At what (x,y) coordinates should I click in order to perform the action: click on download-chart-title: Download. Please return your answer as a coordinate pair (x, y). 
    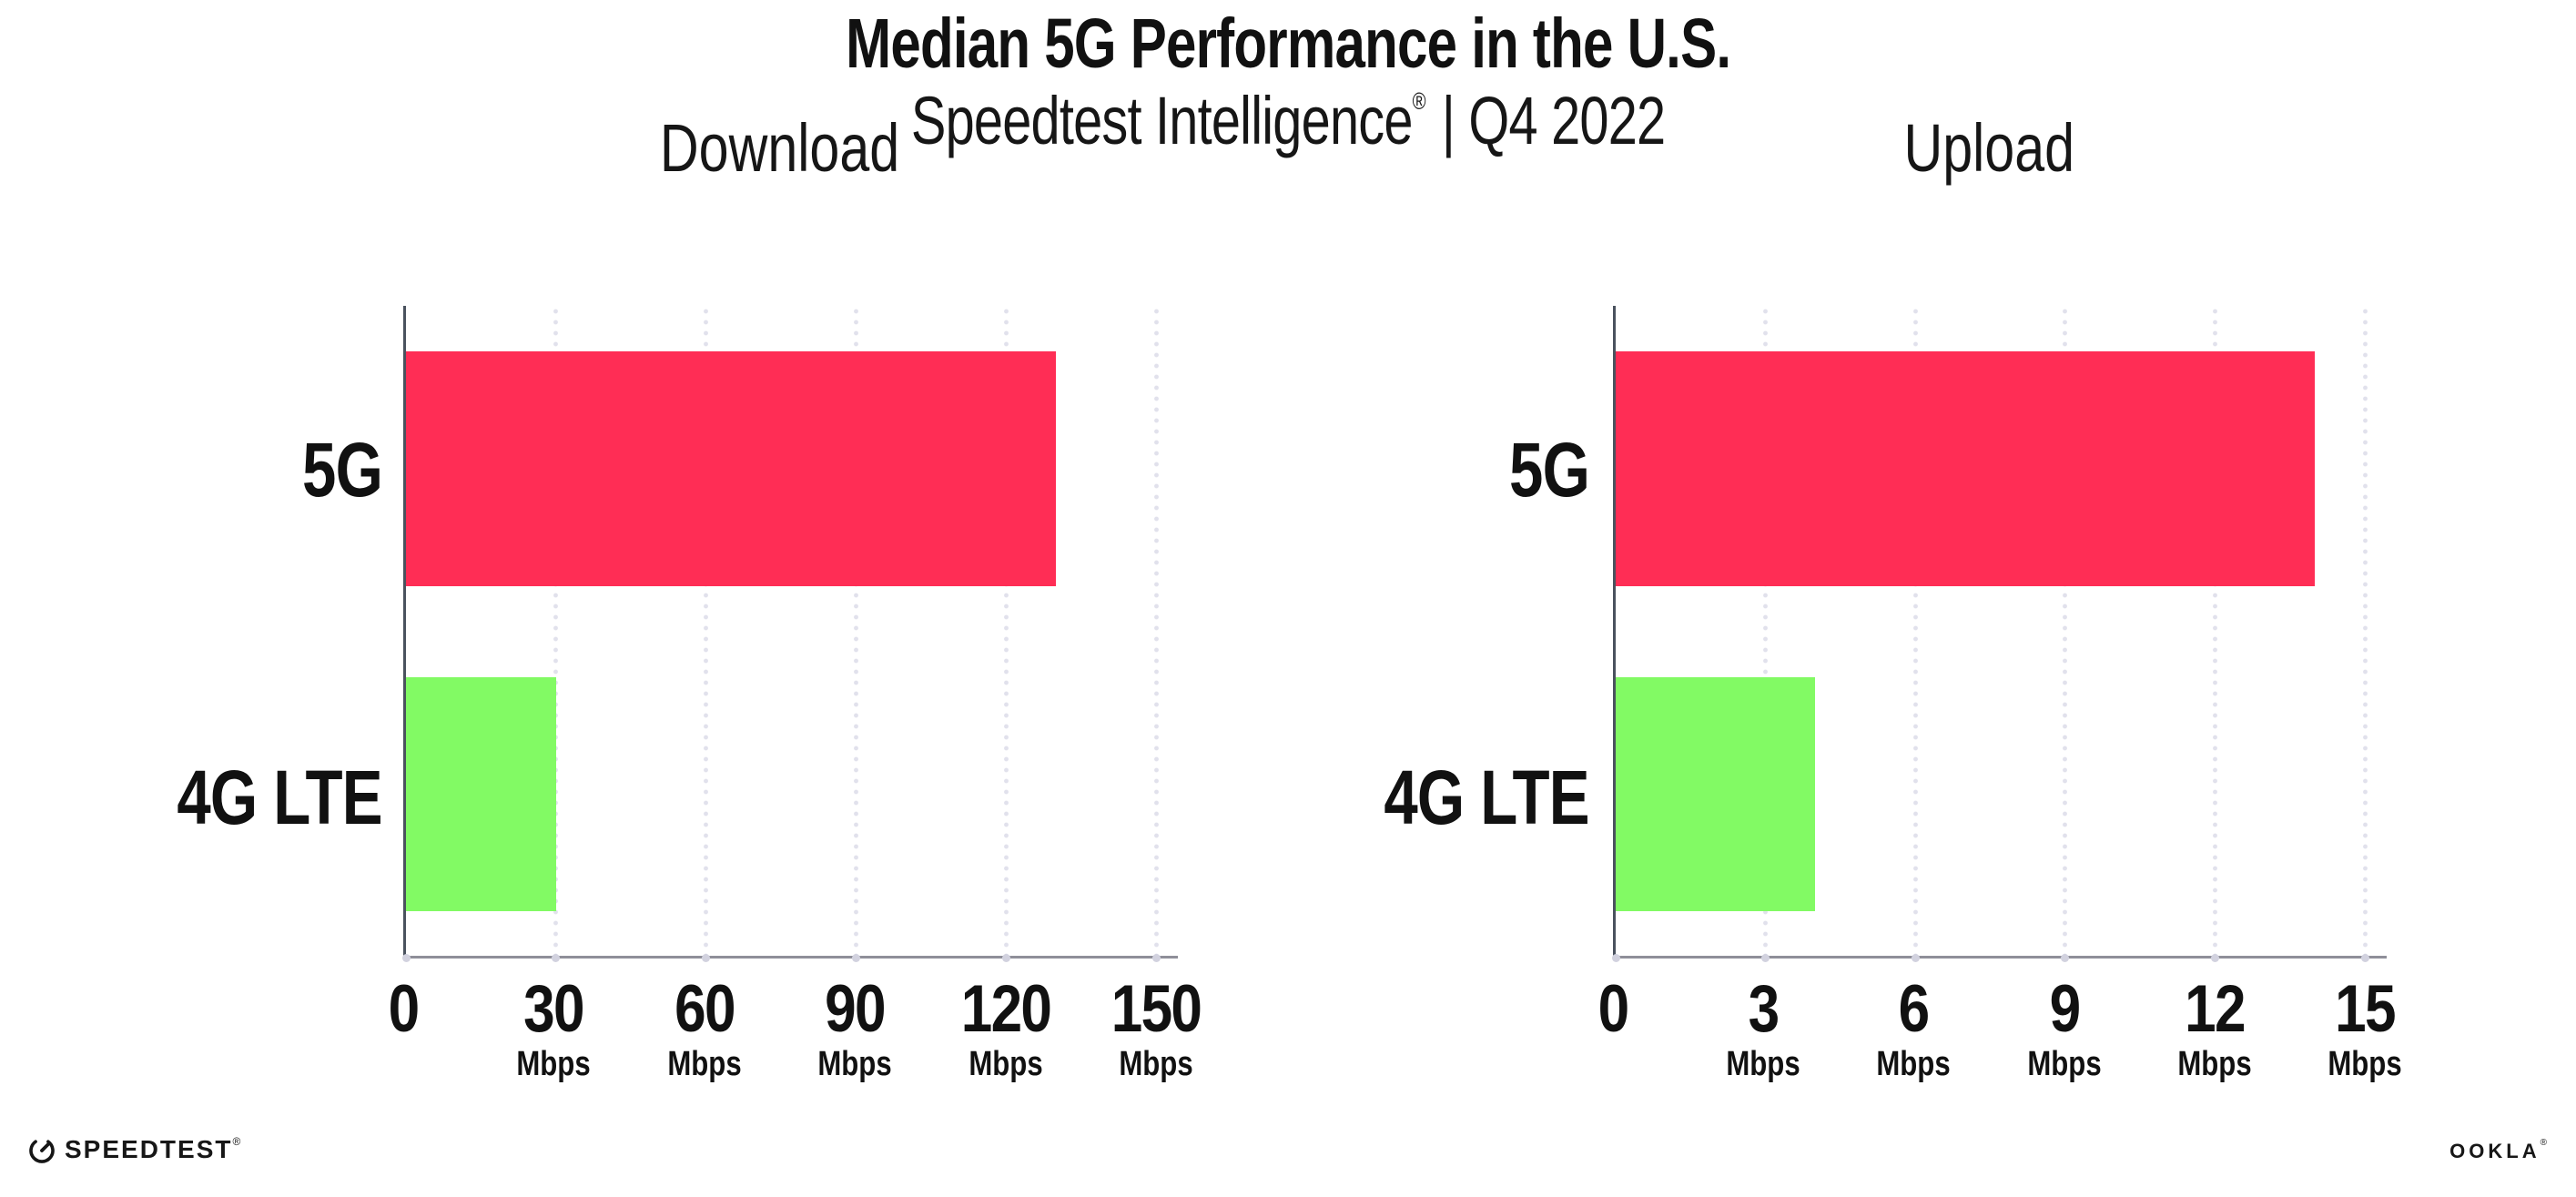
    Looking at the image, I should click on (779, 148).